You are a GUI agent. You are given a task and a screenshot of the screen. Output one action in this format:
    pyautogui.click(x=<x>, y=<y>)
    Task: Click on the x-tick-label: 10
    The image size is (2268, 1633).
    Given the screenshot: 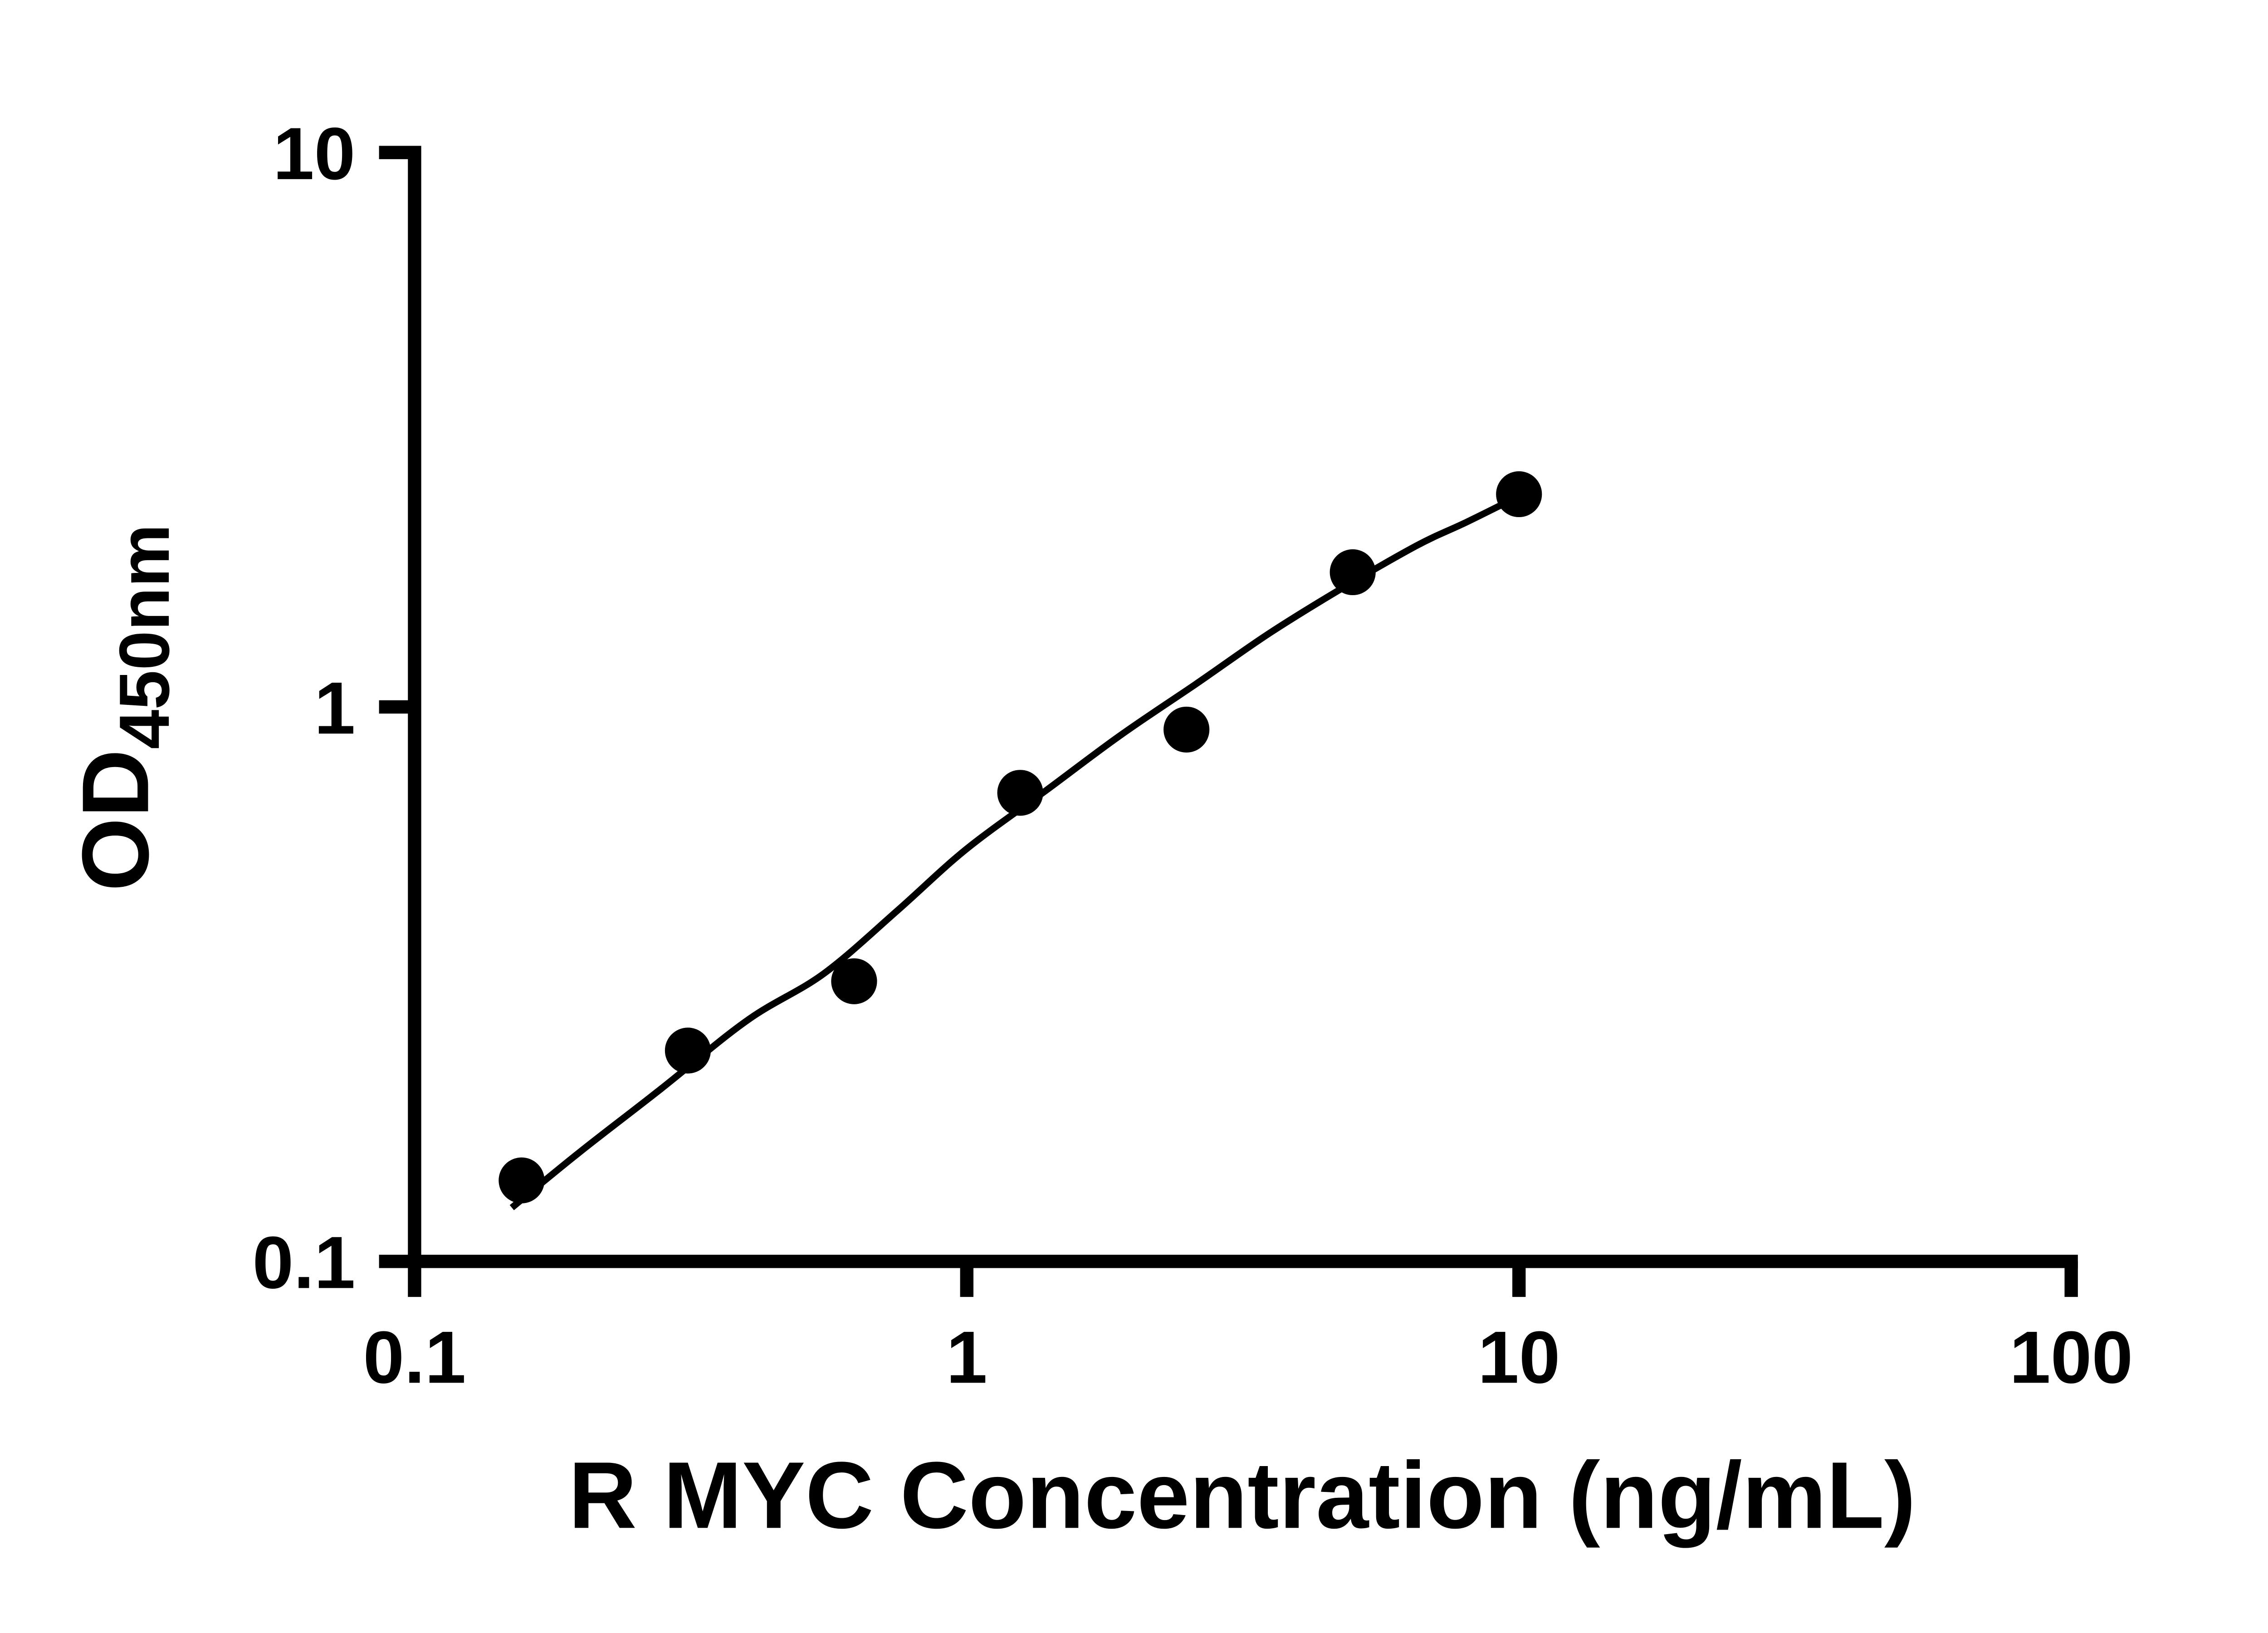 What is the action you would take?
    pyautogui.click(x=1519, y=1356)
    